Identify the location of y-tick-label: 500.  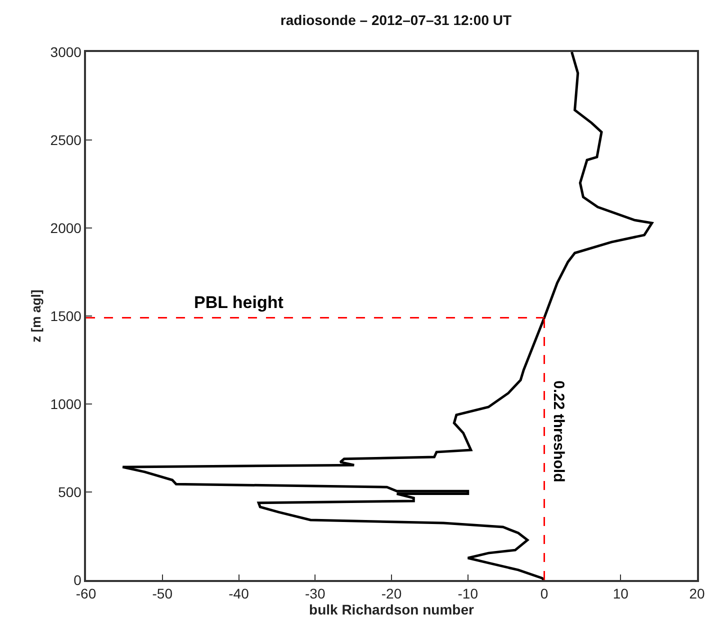
(70, 492).